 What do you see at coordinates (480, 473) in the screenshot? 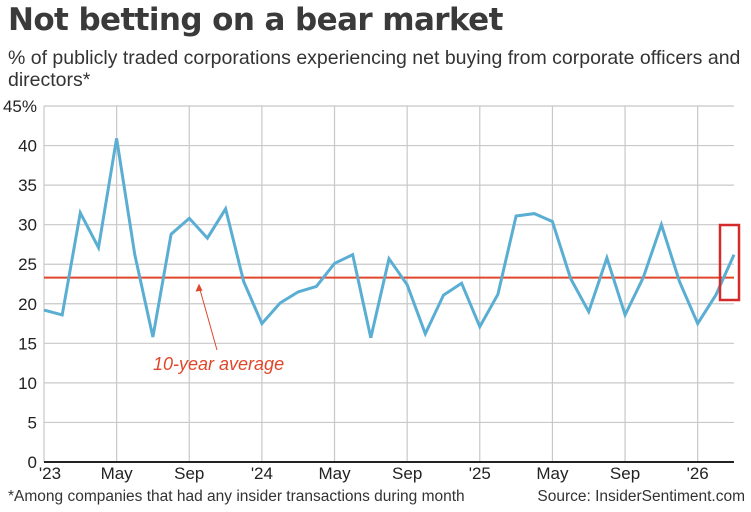
I see `x-tick-label: '25` at bounding box center [480, 473].